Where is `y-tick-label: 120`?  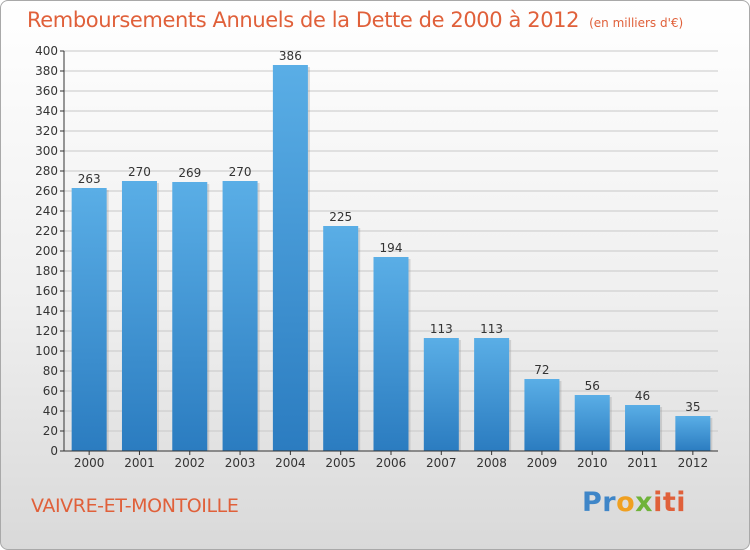 y-tick-label: 120 is located at coordinates (46, 331).